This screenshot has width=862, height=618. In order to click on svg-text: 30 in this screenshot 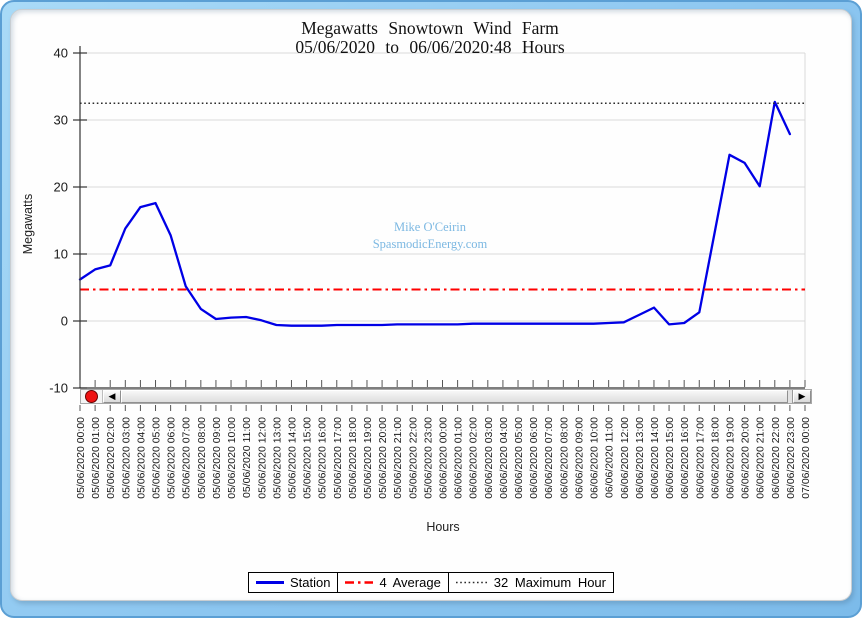, I will do `click(61, 120)`.